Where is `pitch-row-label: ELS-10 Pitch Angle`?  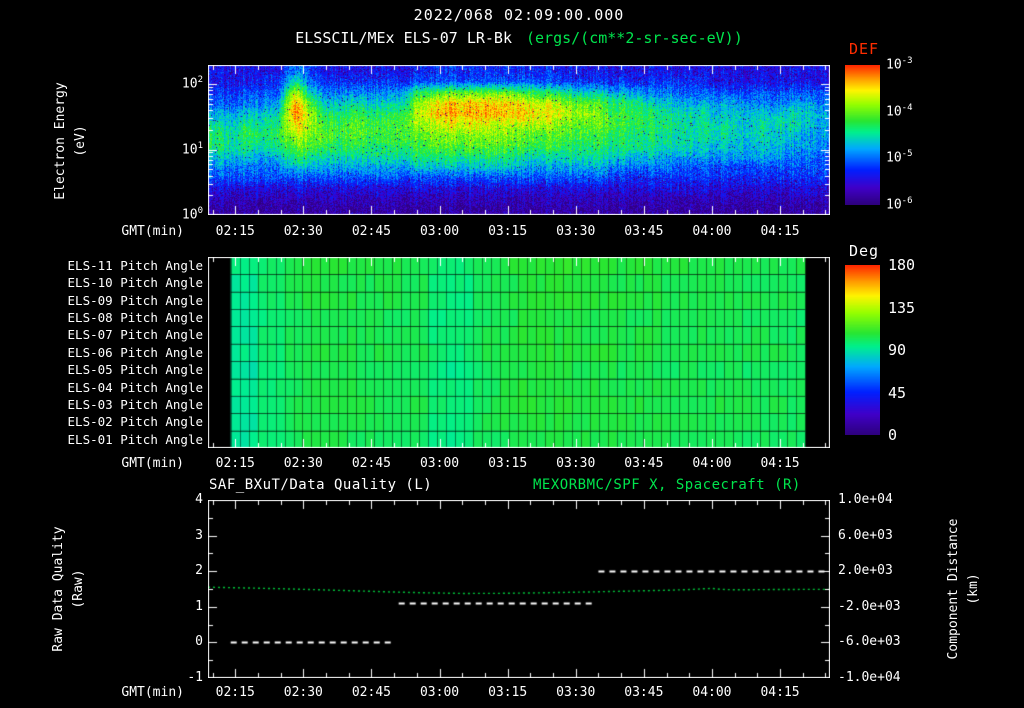 pitch-row-label: ELS-10 Pitch Angle is located at coordinates (135, 282).